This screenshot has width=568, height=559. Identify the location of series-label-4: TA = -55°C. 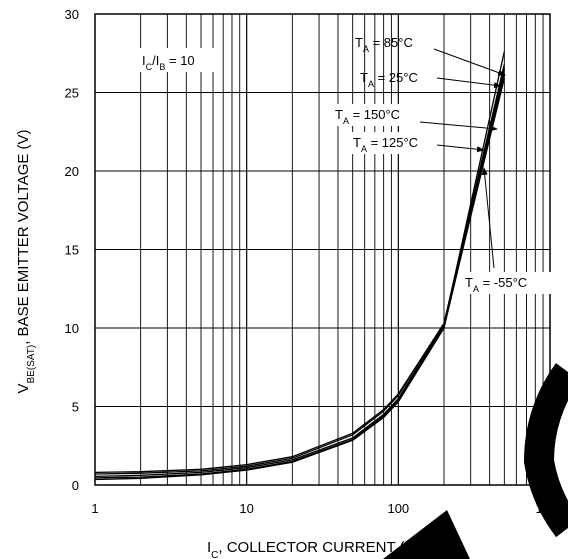
(496, 284).